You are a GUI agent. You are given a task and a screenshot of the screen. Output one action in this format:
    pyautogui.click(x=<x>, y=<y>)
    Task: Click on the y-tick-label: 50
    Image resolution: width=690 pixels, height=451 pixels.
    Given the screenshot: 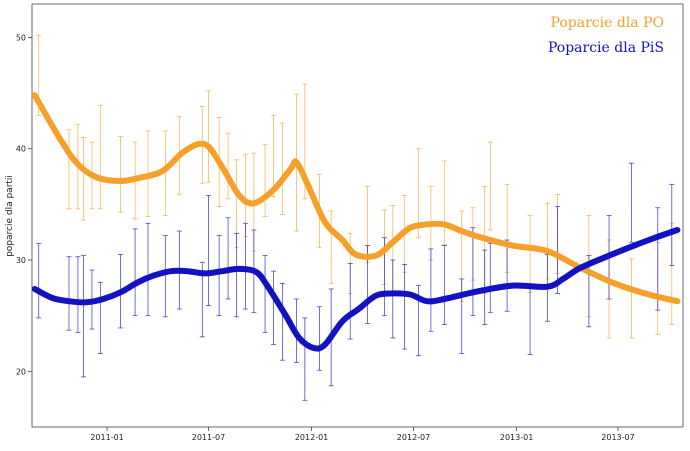 What is the action you would take?
    pyautogui.click(x=21, y=37)
    